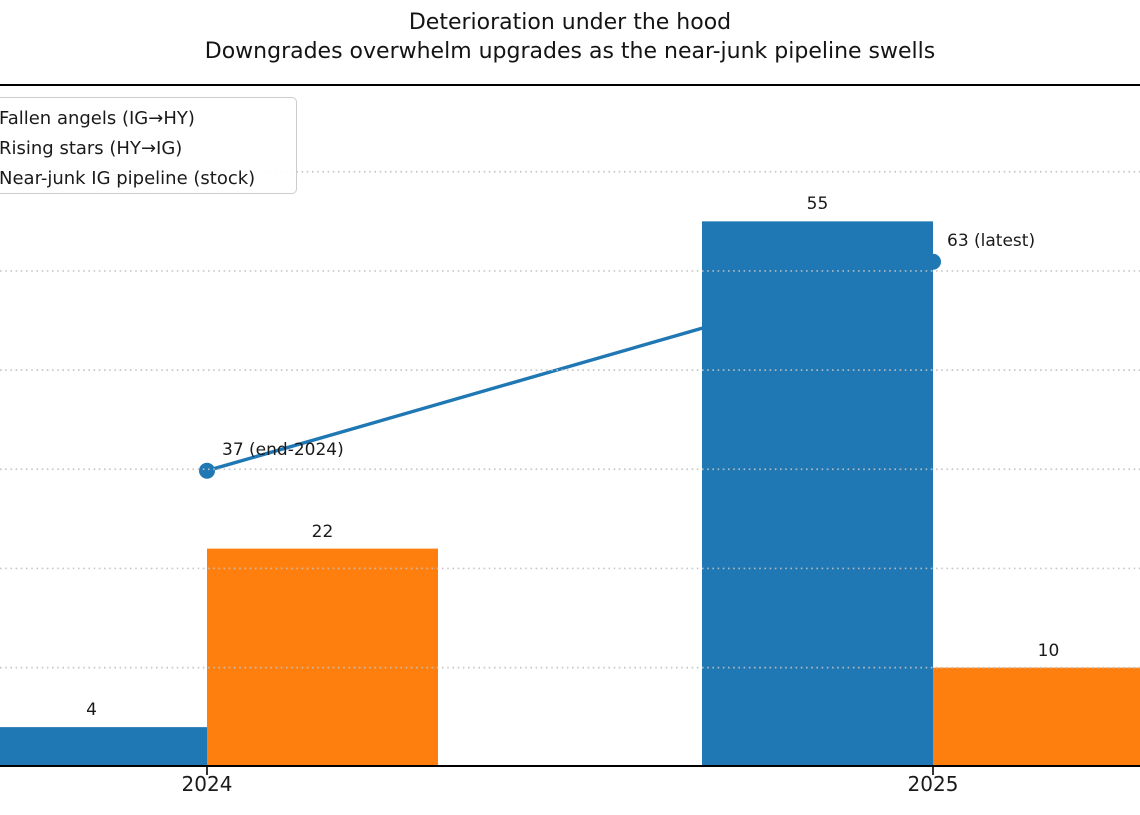 Image resolution: width=1140 pixels, height=815 pixels. I want to click on bar-fallen-angels-2025, so click(817, 494).